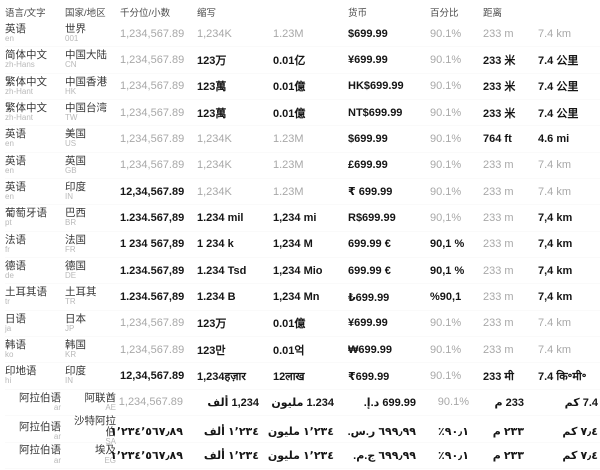 Image resolution: width=600 pixels, height=470 pixels. What do you see at coordinates (105, 450) in the screenshot?
I see `country-cell-label: 埃及` at bounding box center [105, 450].